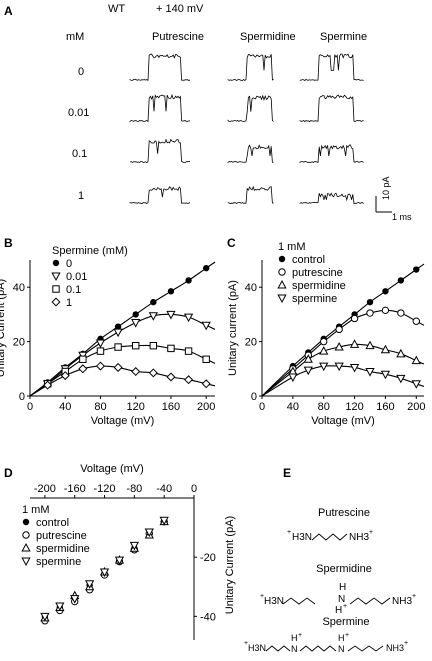 Image resolution: width=432 pixels, height=661 pixels. I want to click on x-tick-label: -200, so click(45, 489).